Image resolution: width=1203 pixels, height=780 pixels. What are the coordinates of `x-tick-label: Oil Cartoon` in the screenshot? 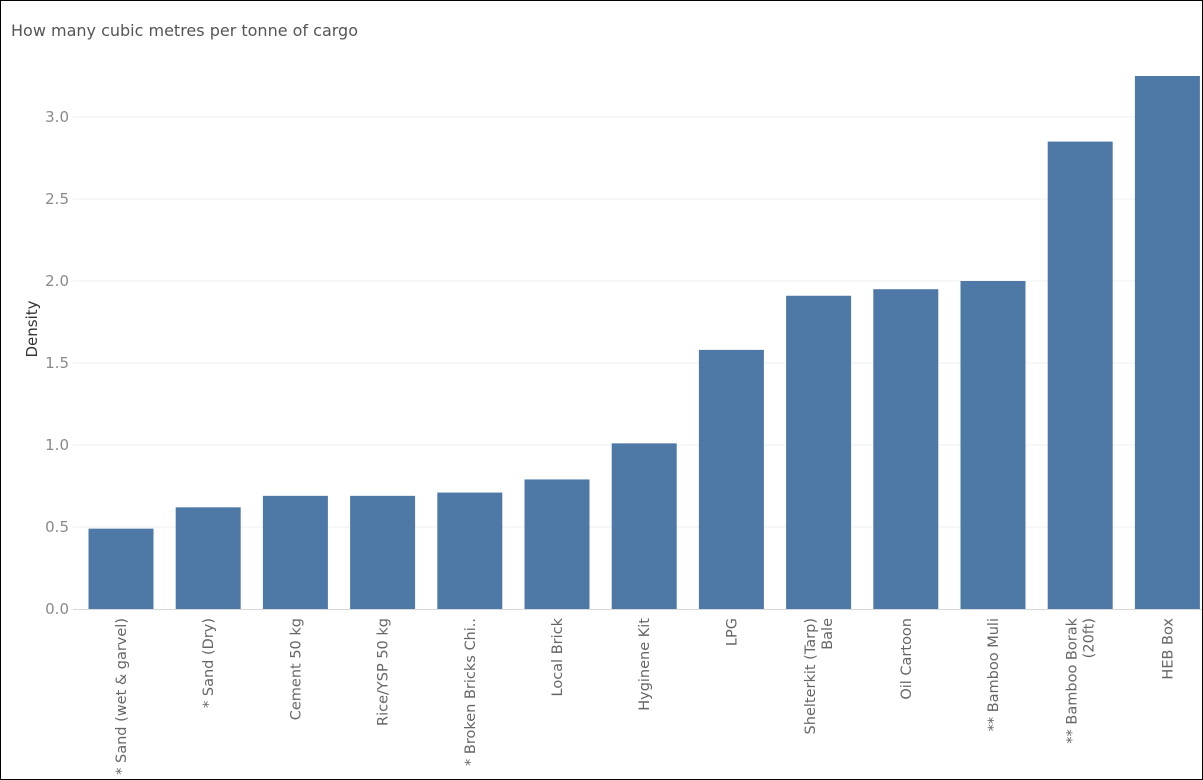 It's located at (907, 659).